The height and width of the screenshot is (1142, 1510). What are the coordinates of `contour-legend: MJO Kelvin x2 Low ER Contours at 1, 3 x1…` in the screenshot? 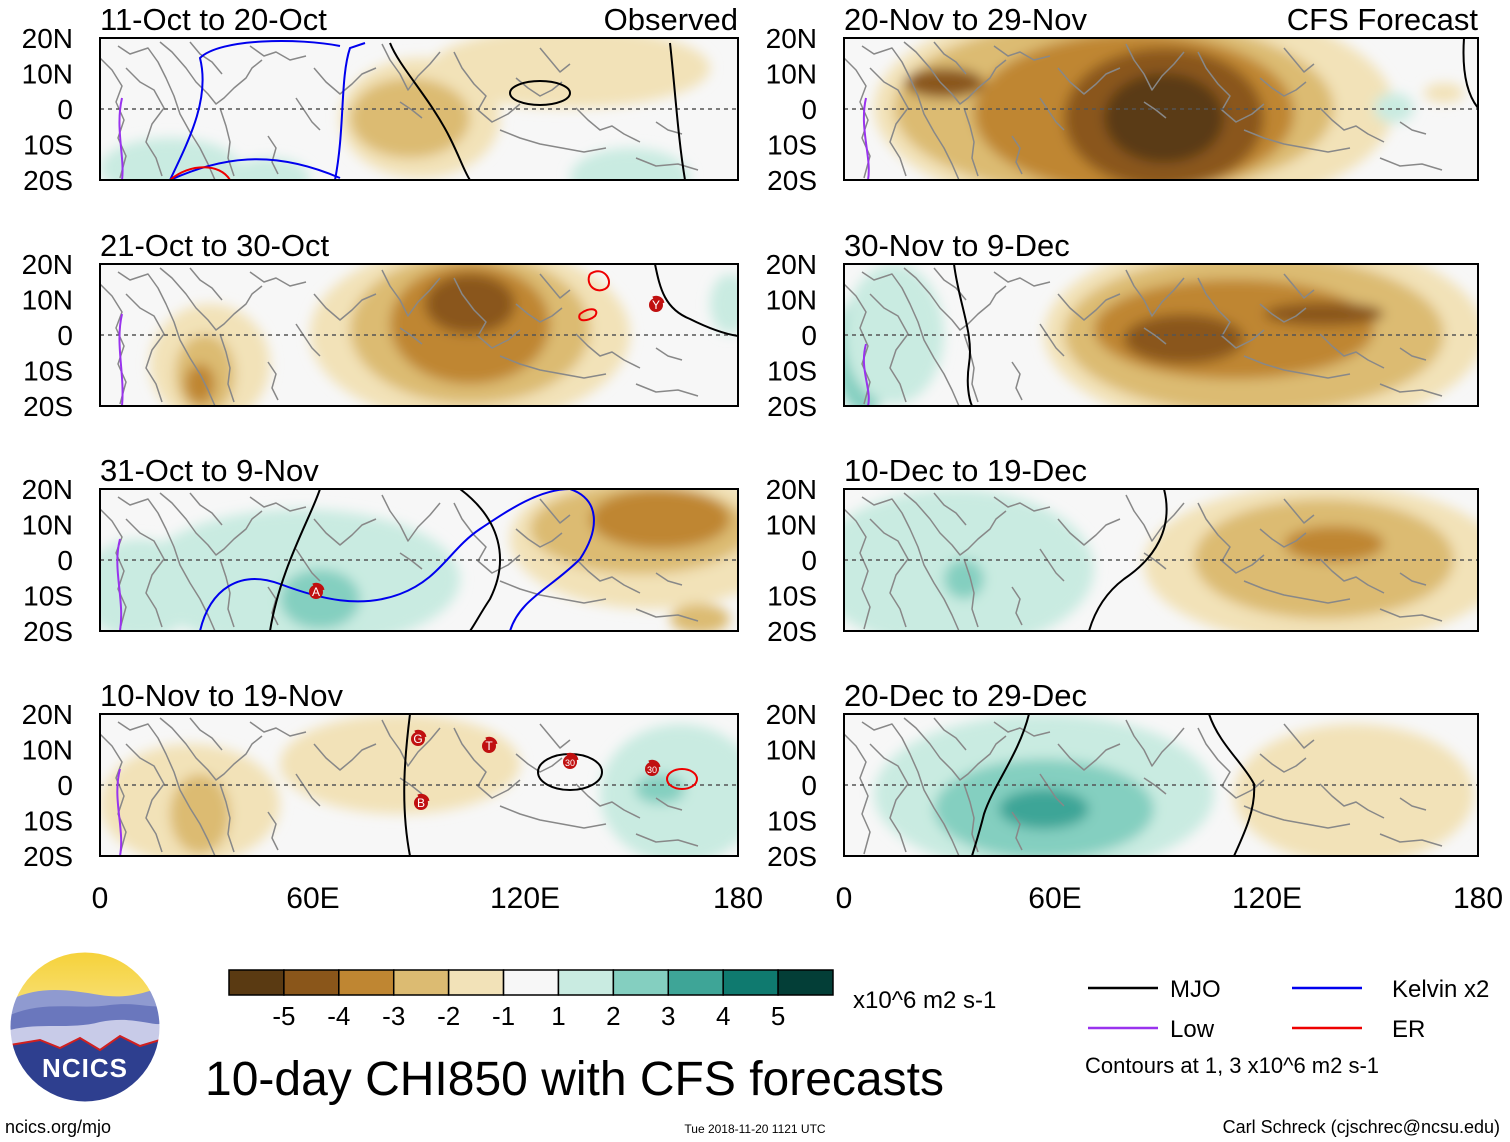 It's located at (1287, 1027).